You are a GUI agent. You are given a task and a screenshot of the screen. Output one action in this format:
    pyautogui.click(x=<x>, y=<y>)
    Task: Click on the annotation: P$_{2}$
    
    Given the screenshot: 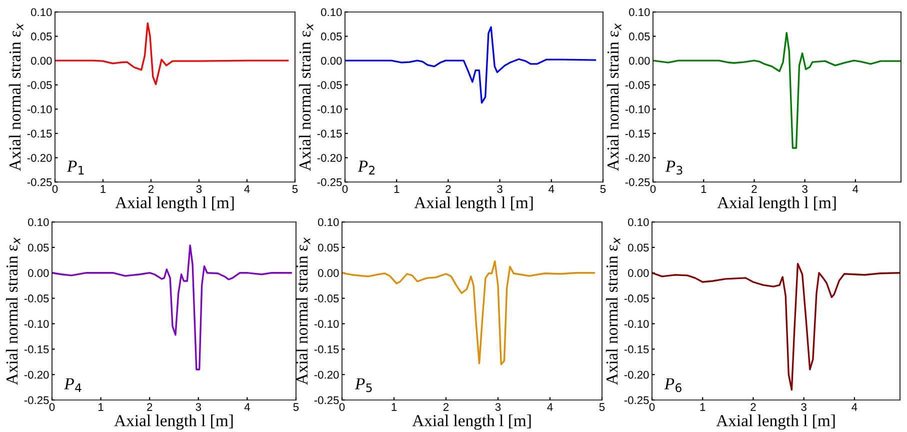 What is the action you would take?
    pyautogui.click(x=366, y=167)
    